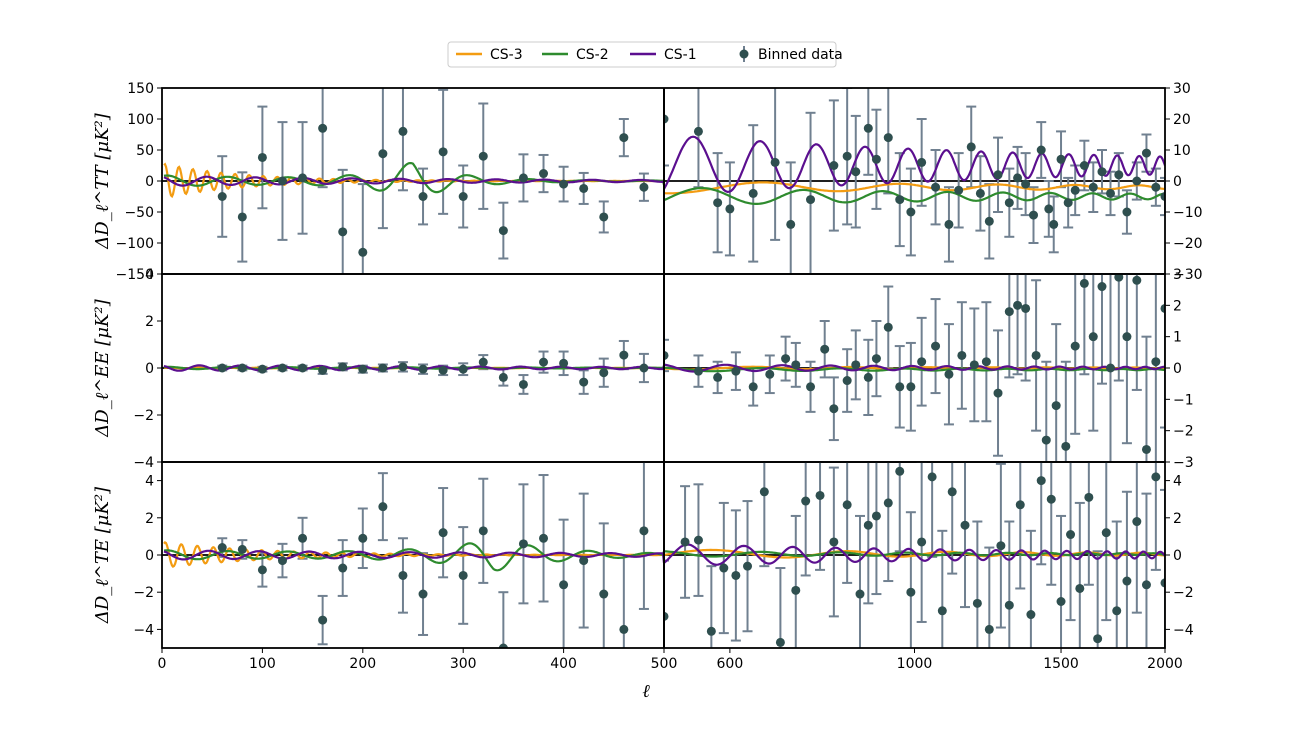 Image resolution: width=1296 pixels, height=730 pixels. What do you see at coordinates (791, 54) in the screenshot?
I see `legend-entry-binned-data: Binned data` at bounding box center [791, 54].